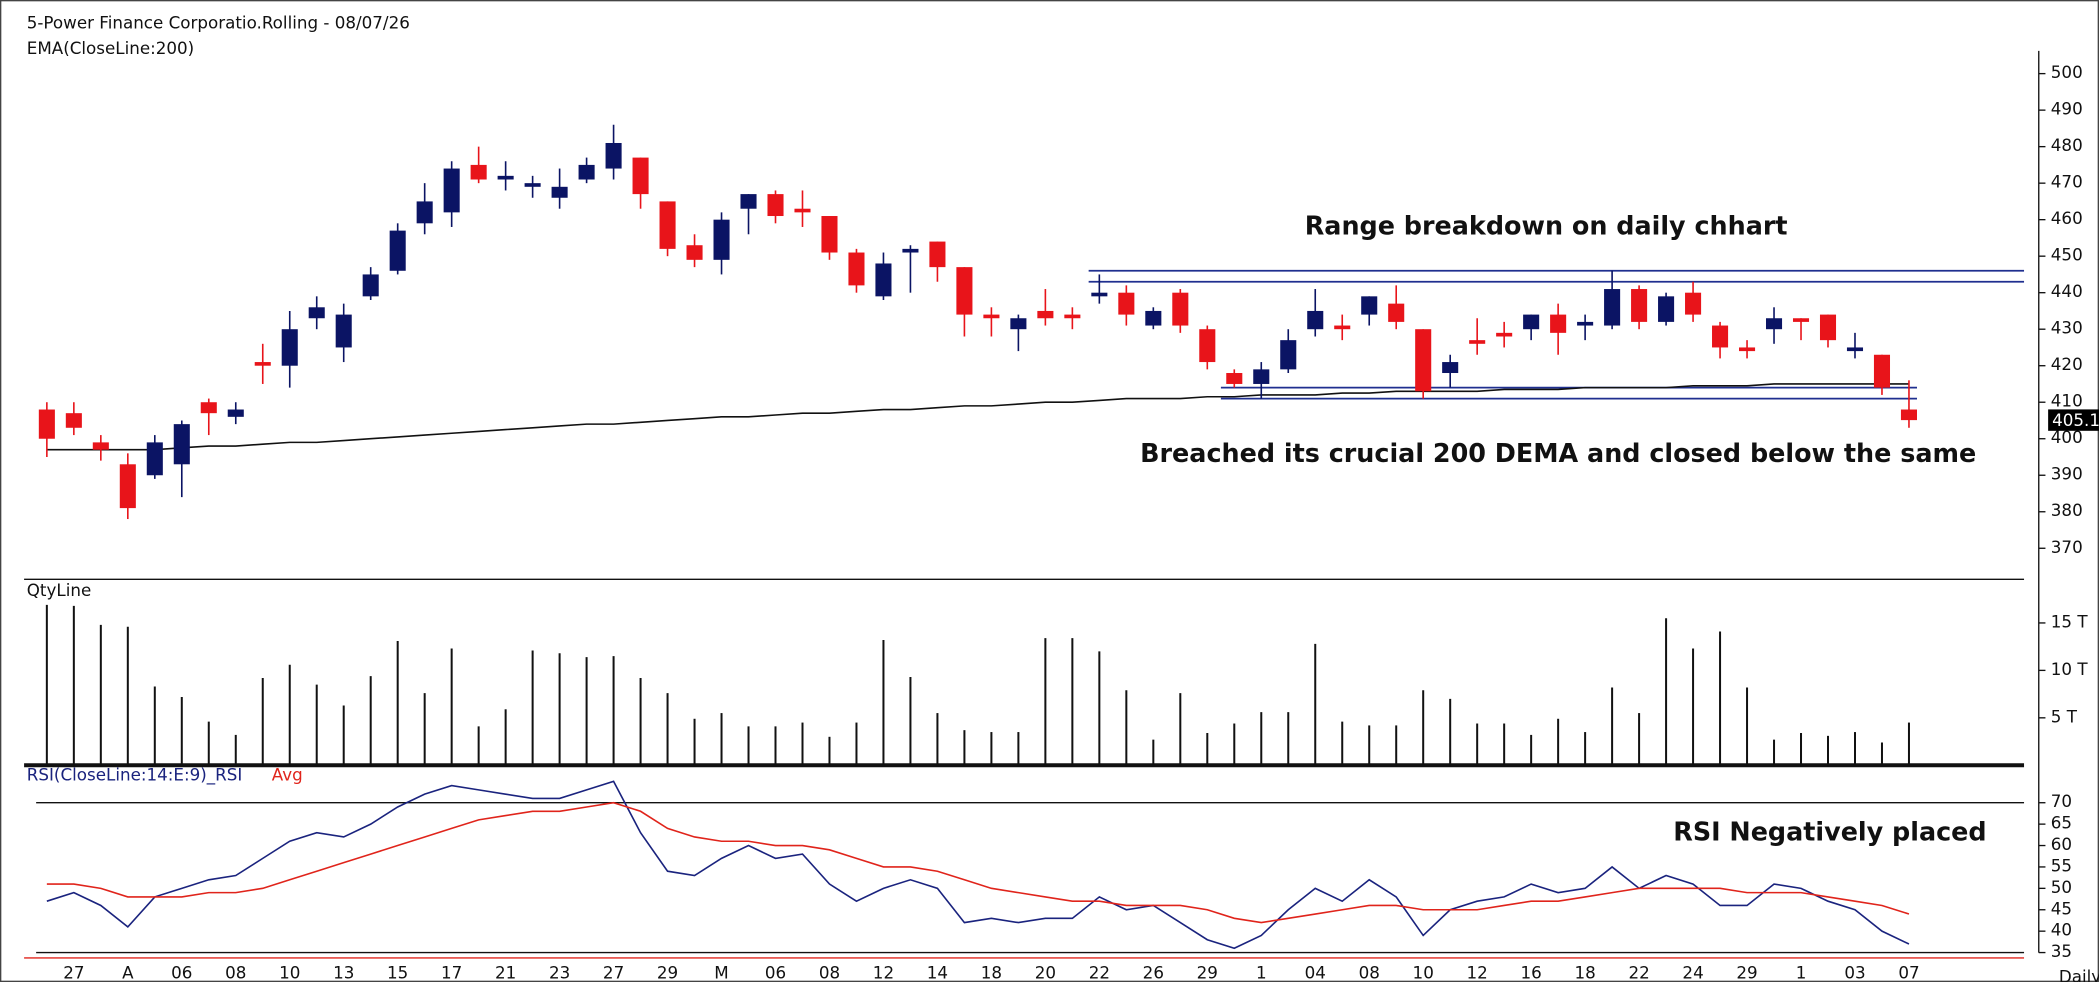 The width and height of the screenshot is (2099, 982). I want to click on y-tick-label: 60, so click(2061, 844).